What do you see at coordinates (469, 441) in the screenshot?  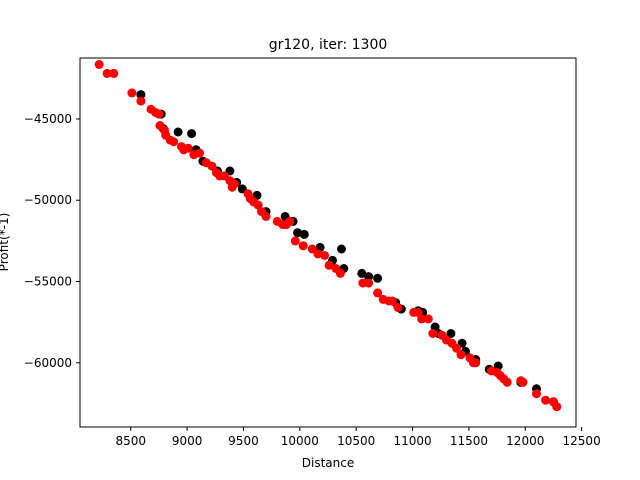 I see `x-tick-label: 11500` at bounding box center [469, 441].